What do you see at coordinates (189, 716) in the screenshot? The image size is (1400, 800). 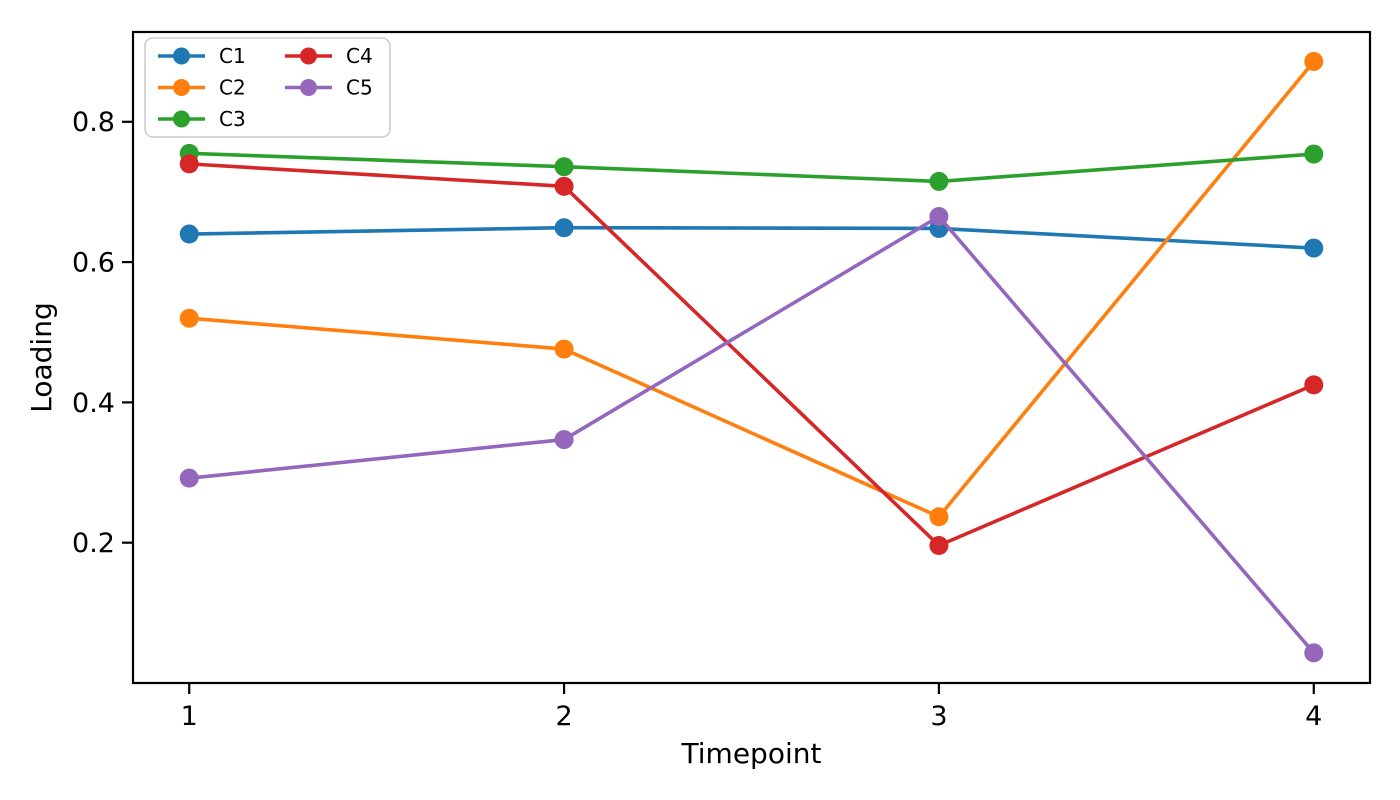 I see `x-tick-label: 1` at bounding box center [189, 716].